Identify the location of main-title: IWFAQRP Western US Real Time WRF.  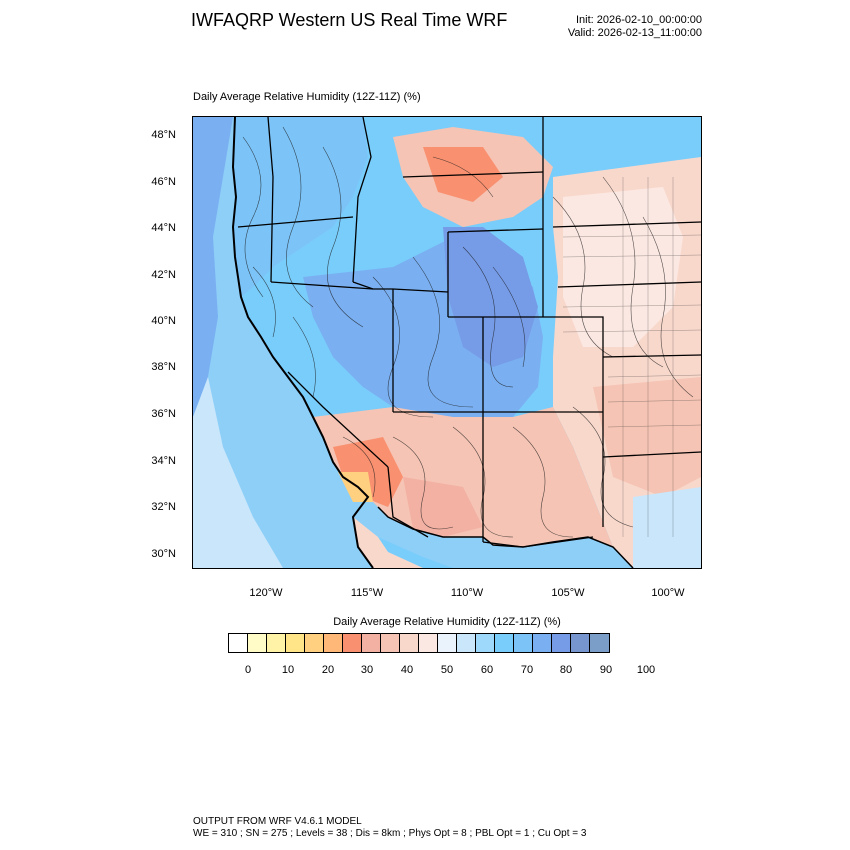
(349, 20).